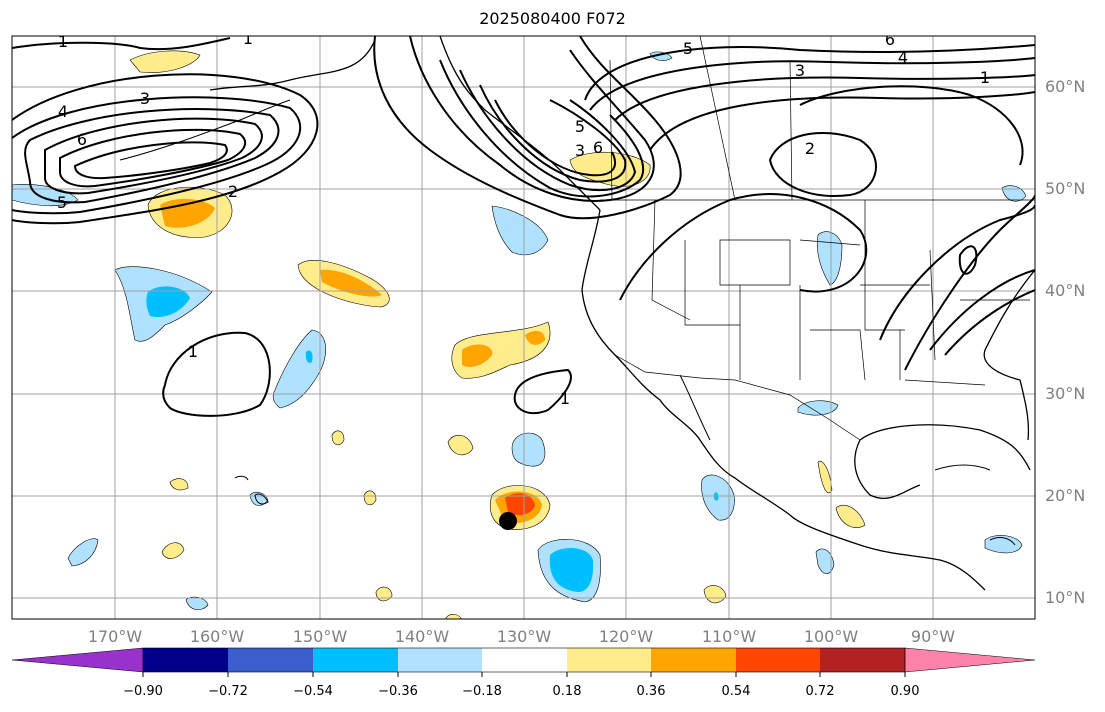  Describe the element at coordinates (228, 691) in the screenshot. I see `colorbar-tick-label: −0.72` at that location.